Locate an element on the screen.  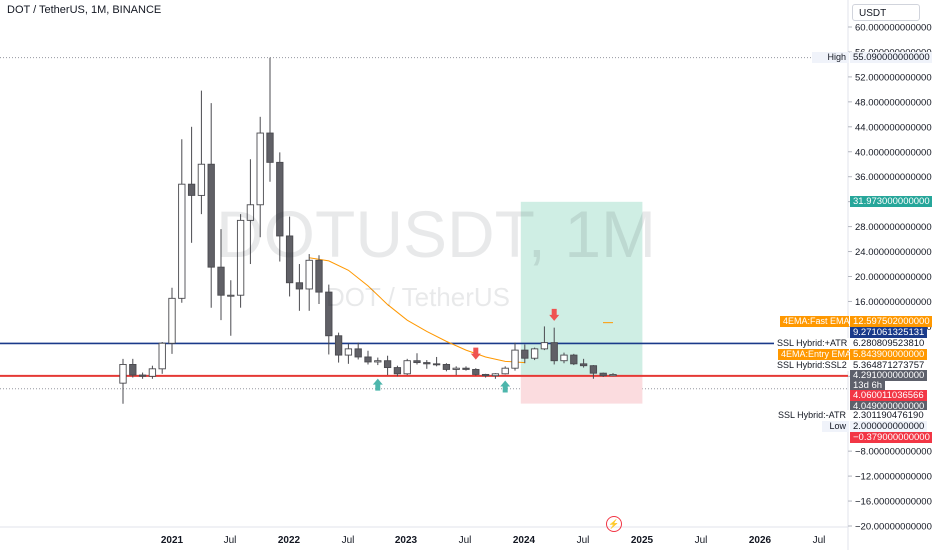
arrow-down-icon is located at coordinates (475, 353).